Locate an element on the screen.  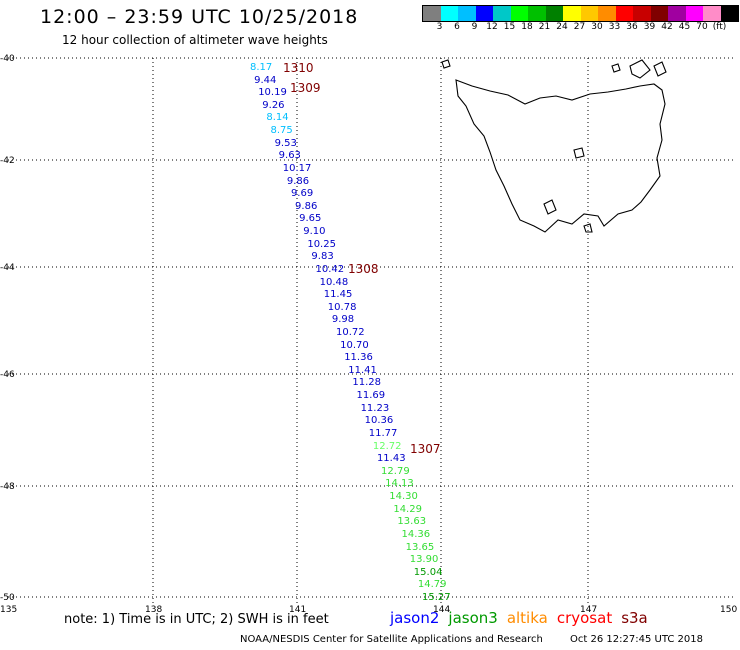
color-scale-tick: 12 is located at coordinates (492, 27).